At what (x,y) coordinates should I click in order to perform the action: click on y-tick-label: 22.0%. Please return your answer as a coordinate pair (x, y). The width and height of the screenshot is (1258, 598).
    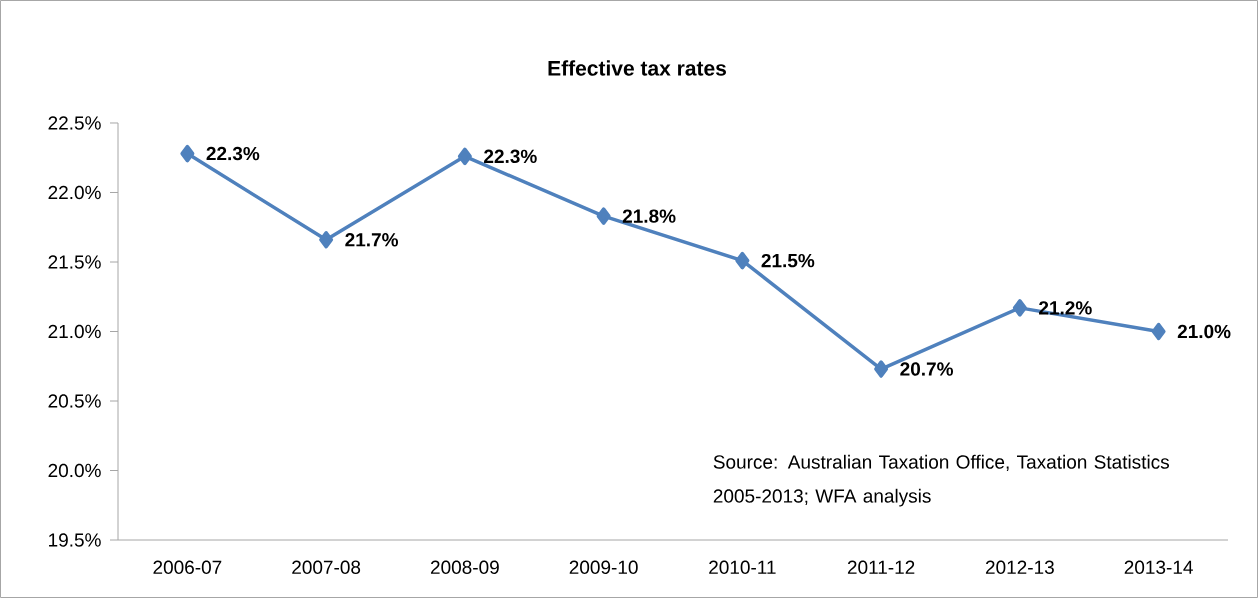
    Looking at the image, I should click on (74, 192).